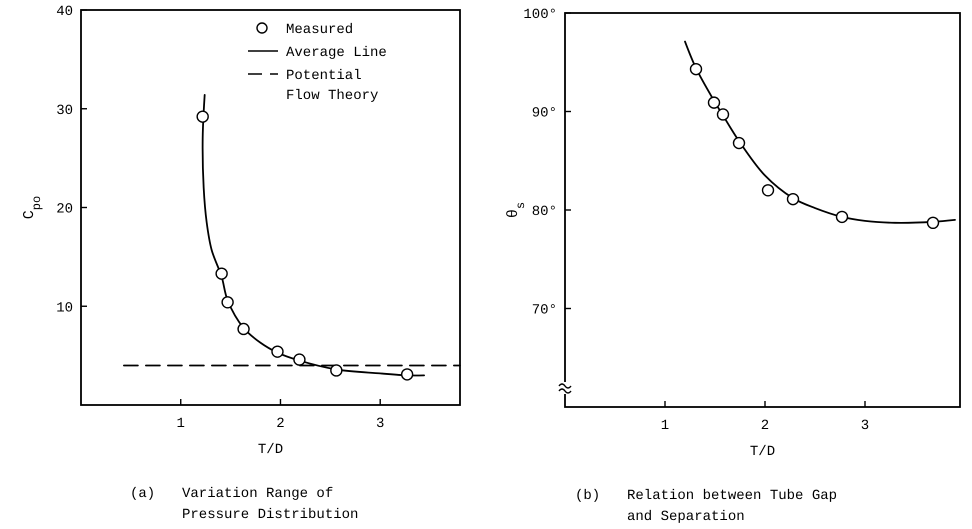 This screenshot has width=972, height=529. I want to click on y-tick-label: 80°, so click(544, 212).